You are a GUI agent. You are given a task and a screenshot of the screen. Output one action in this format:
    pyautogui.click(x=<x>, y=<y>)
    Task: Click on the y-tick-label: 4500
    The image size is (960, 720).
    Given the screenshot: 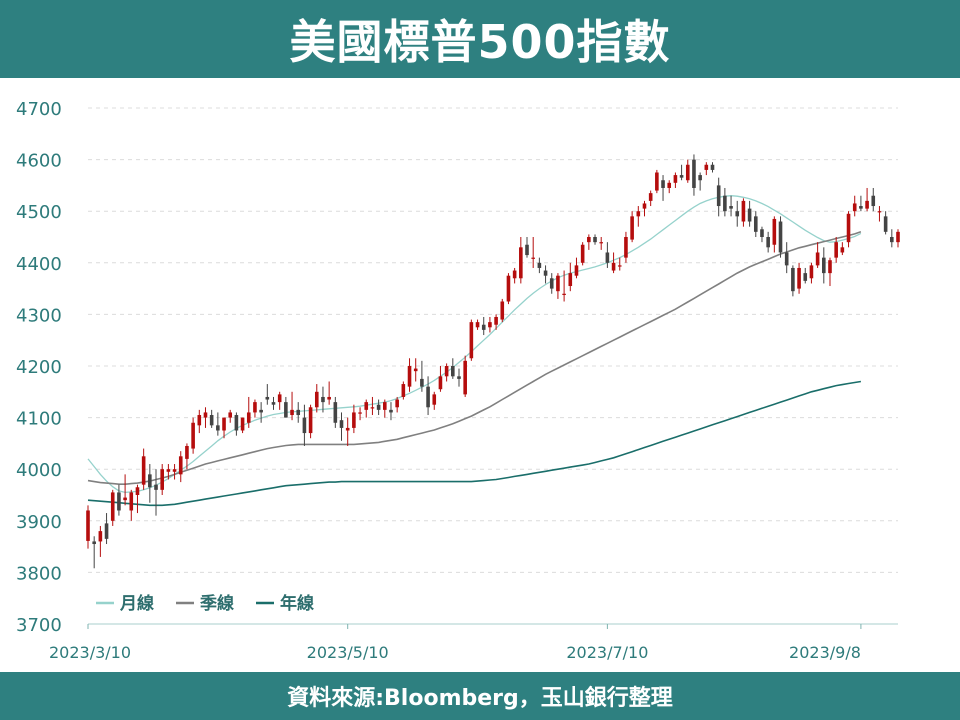 What is the action you would take?
    pyautogui.click(x=39, y=212)
    